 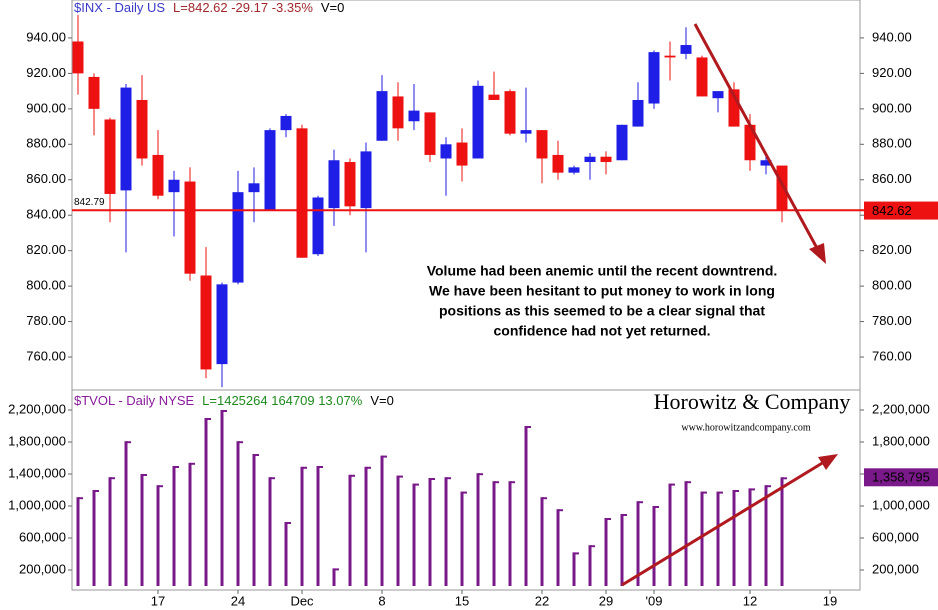 What do you see at coordinates (243, 7) in the screenshot?
I see `header-part: L=842.62 -29.17 -3.35%` at bounding box center [243, 7].